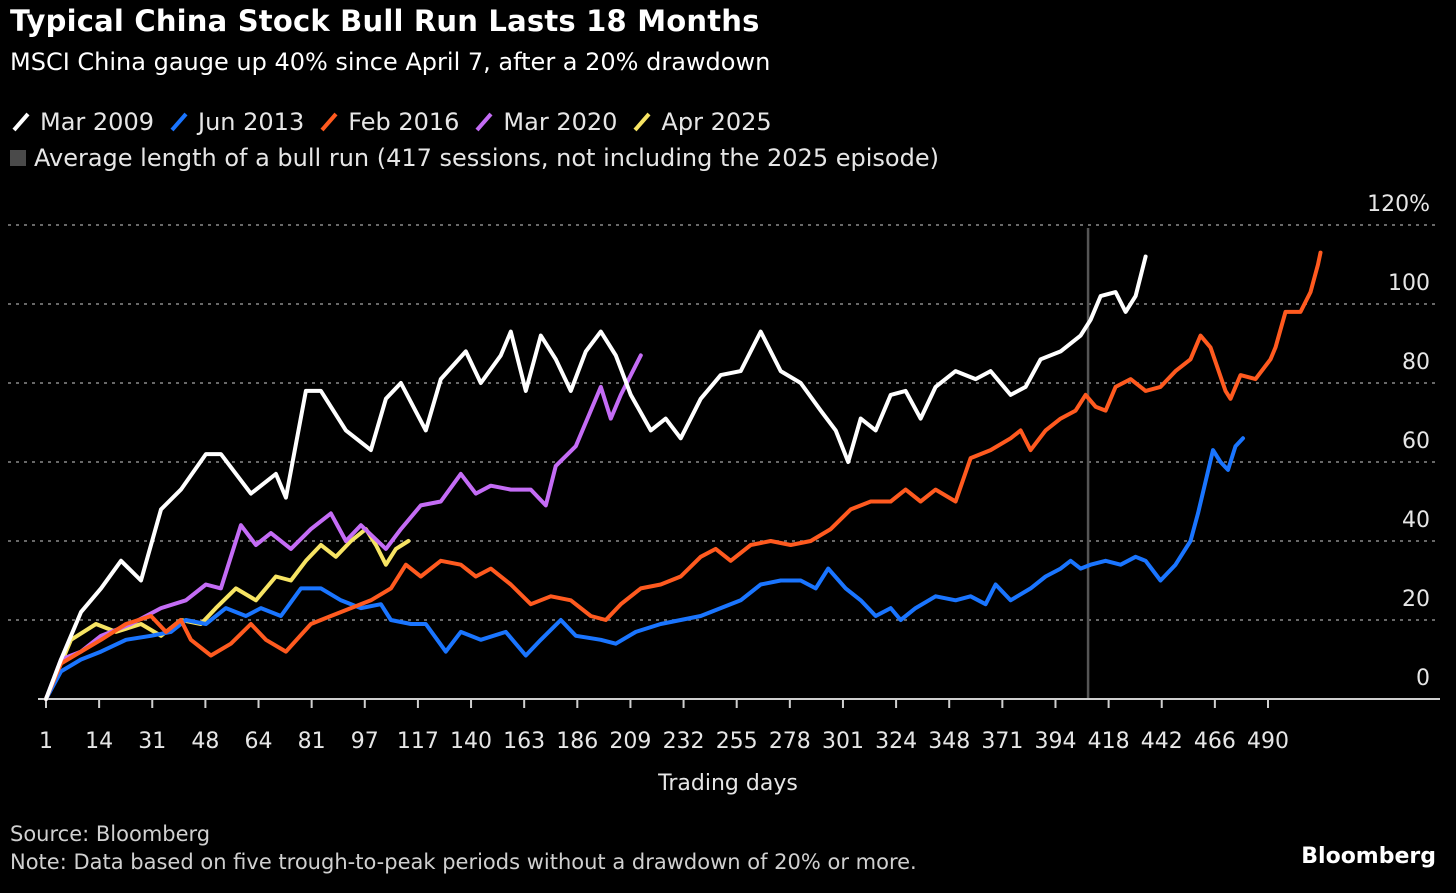 The width and height of the screenshot is (1456, 893). What do you see at coordinates (152, 741) in the screenshot?
I see `x-tick-label: 31` at bounding box center [152, 741].